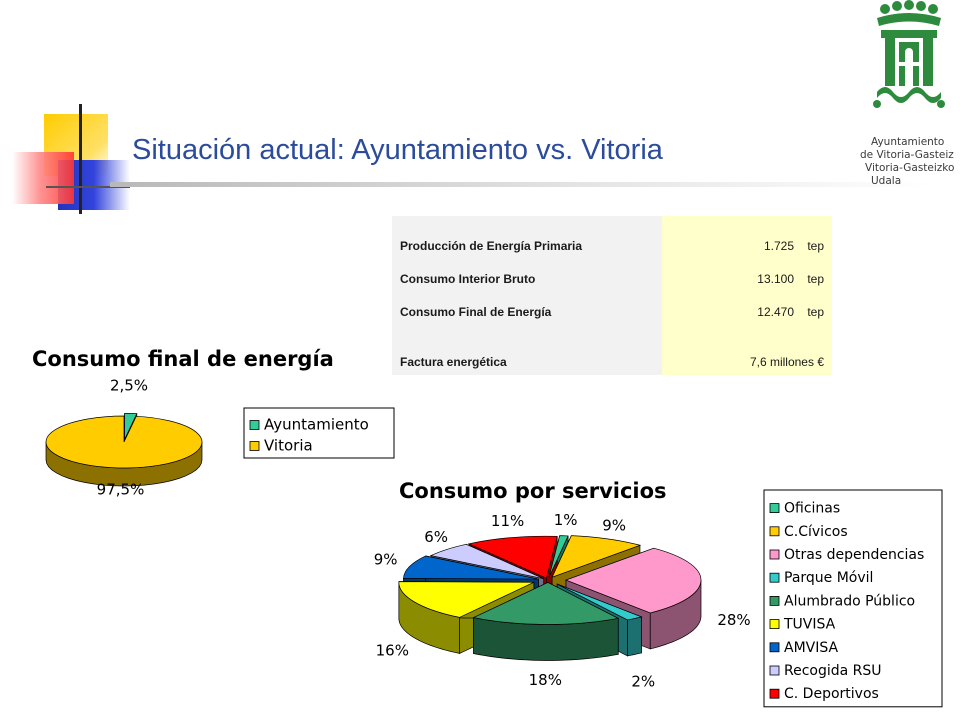 This screenshot has height=720, width=960. What do you see at coordinates (533, 491) in the screenshot?
I see `chart2-title: Consumo por servicios` at bounding box center [533, 491].